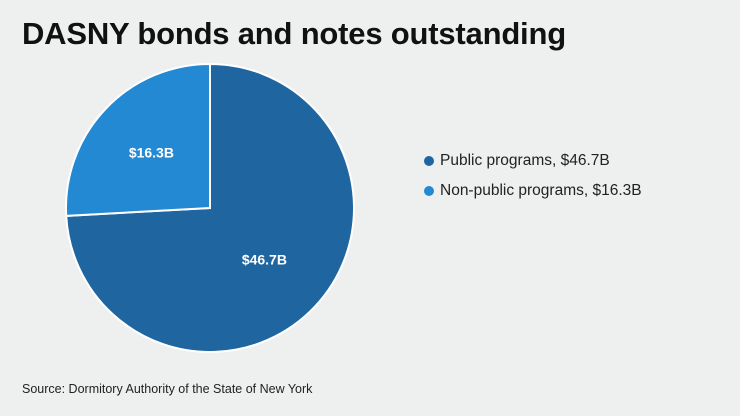 This screenshot has width=740, height=416. I want to click on legend-swatch-nonpublic, so click(429, 191).